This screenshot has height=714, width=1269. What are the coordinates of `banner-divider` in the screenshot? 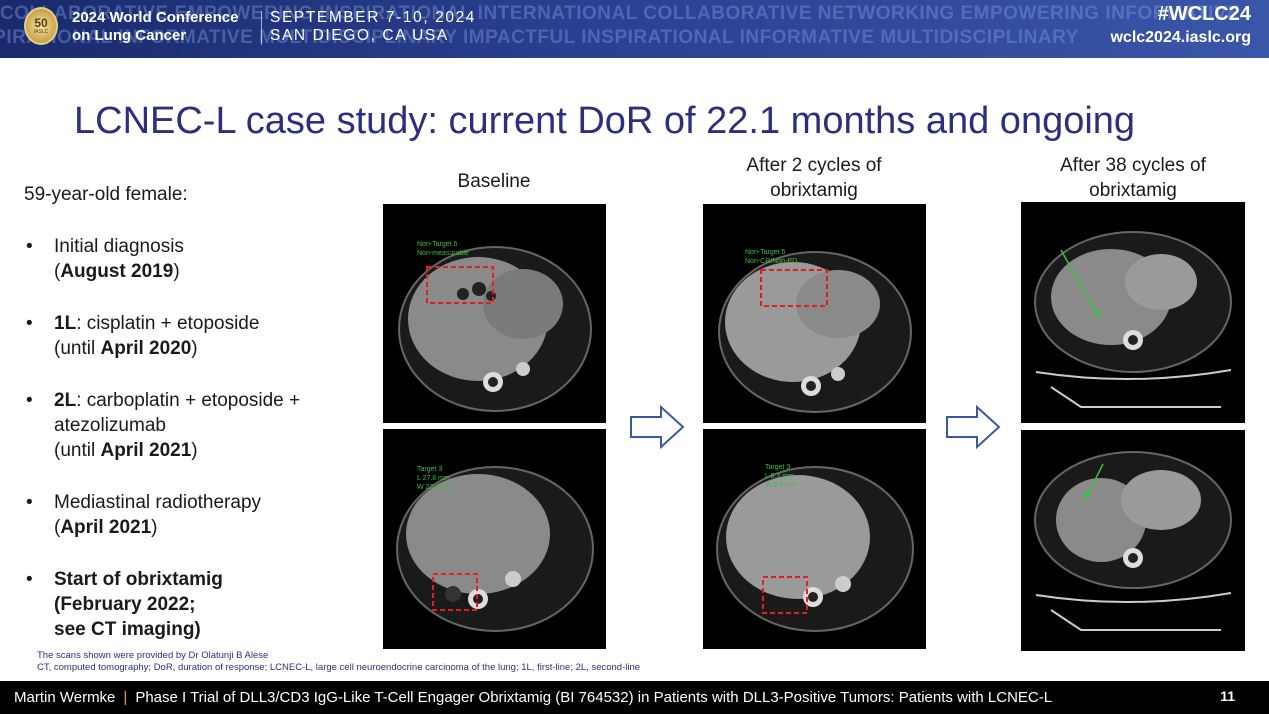 It's located at (261, 28).